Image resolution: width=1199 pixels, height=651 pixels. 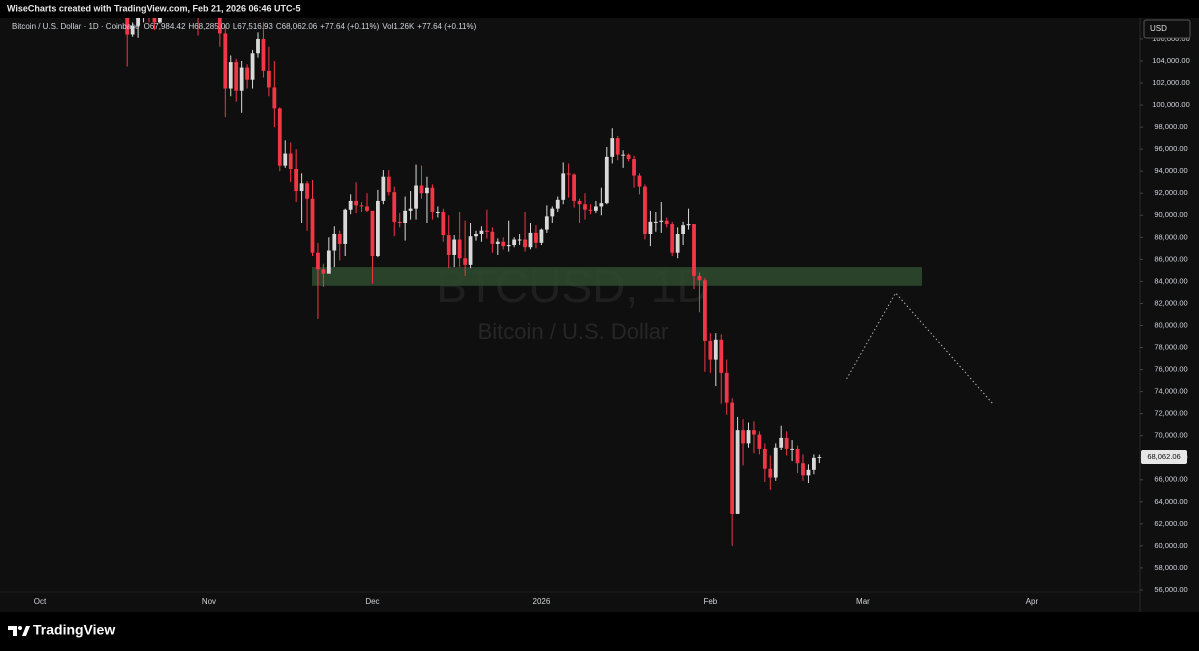 What do you see at coordinates (1170, 369) in the screenshot?
I see `y-tick-label: 76,000.00` at bounding box center [1170, 369].